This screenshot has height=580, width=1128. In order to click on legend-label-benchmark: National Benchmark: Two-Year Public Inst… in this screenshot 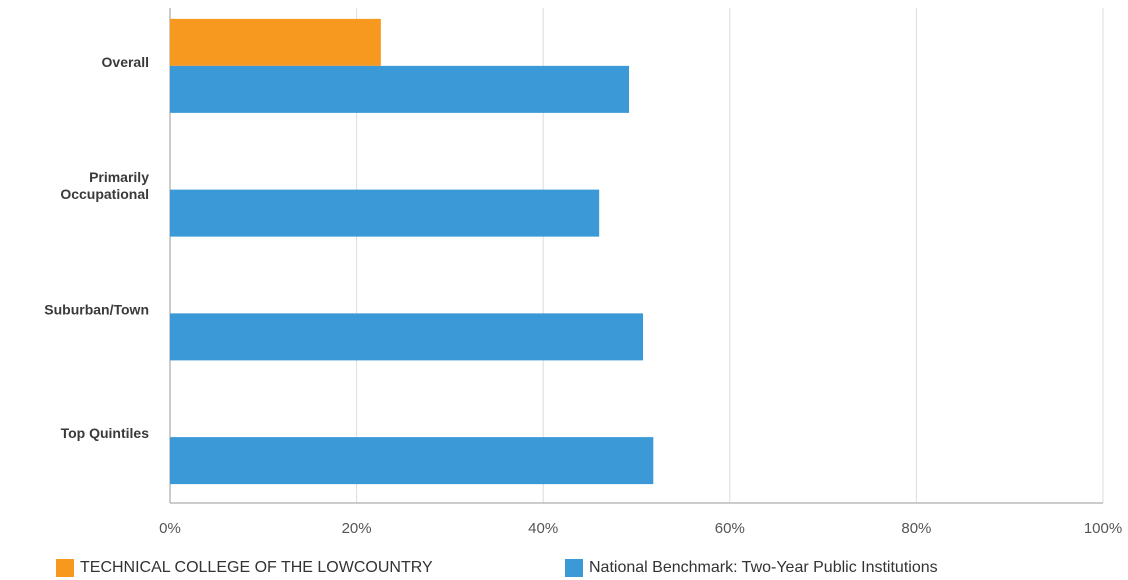, I will do `click(763, 567)`.